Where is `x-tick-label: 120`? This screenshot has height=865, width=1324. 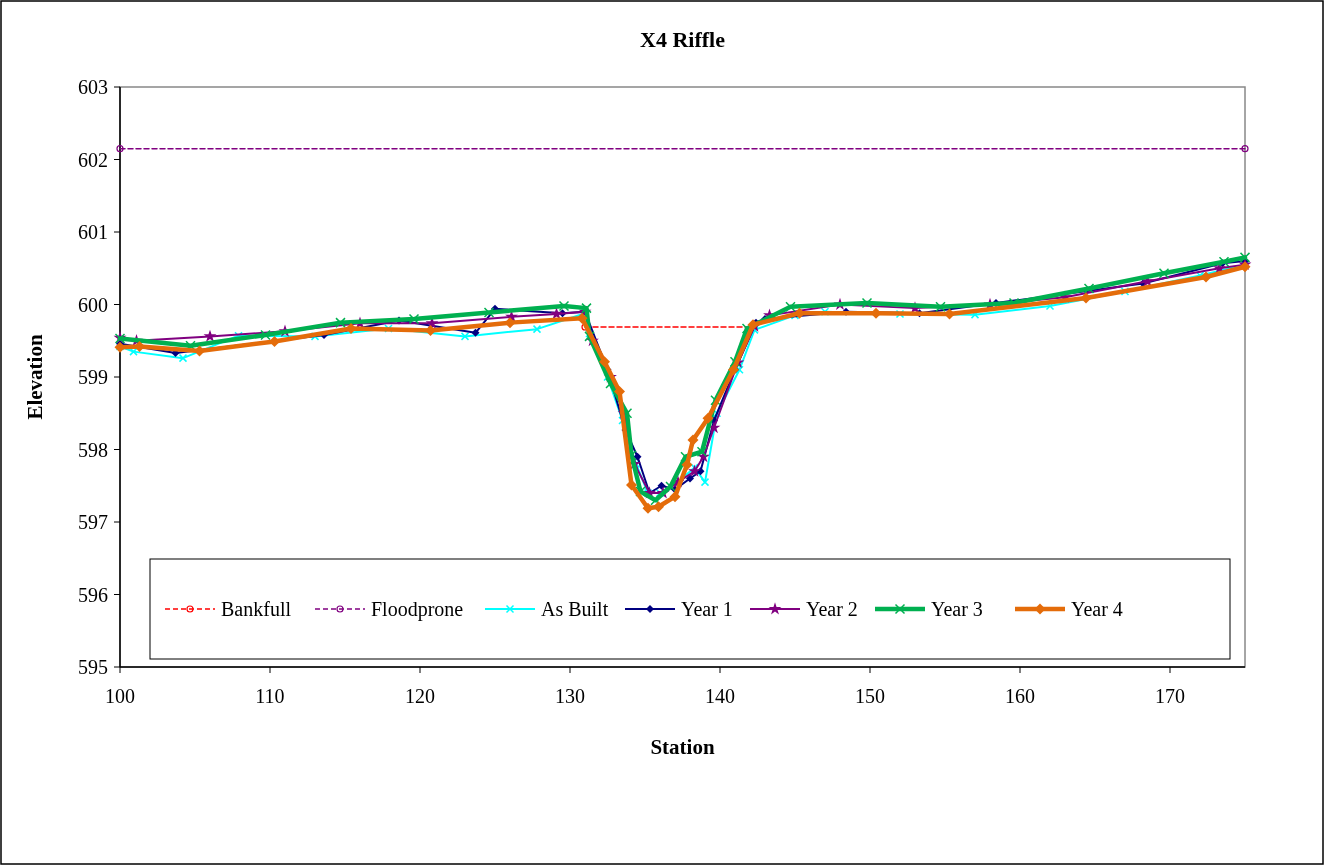
x-tick-label: 120 is located at coordinates (420, 696).